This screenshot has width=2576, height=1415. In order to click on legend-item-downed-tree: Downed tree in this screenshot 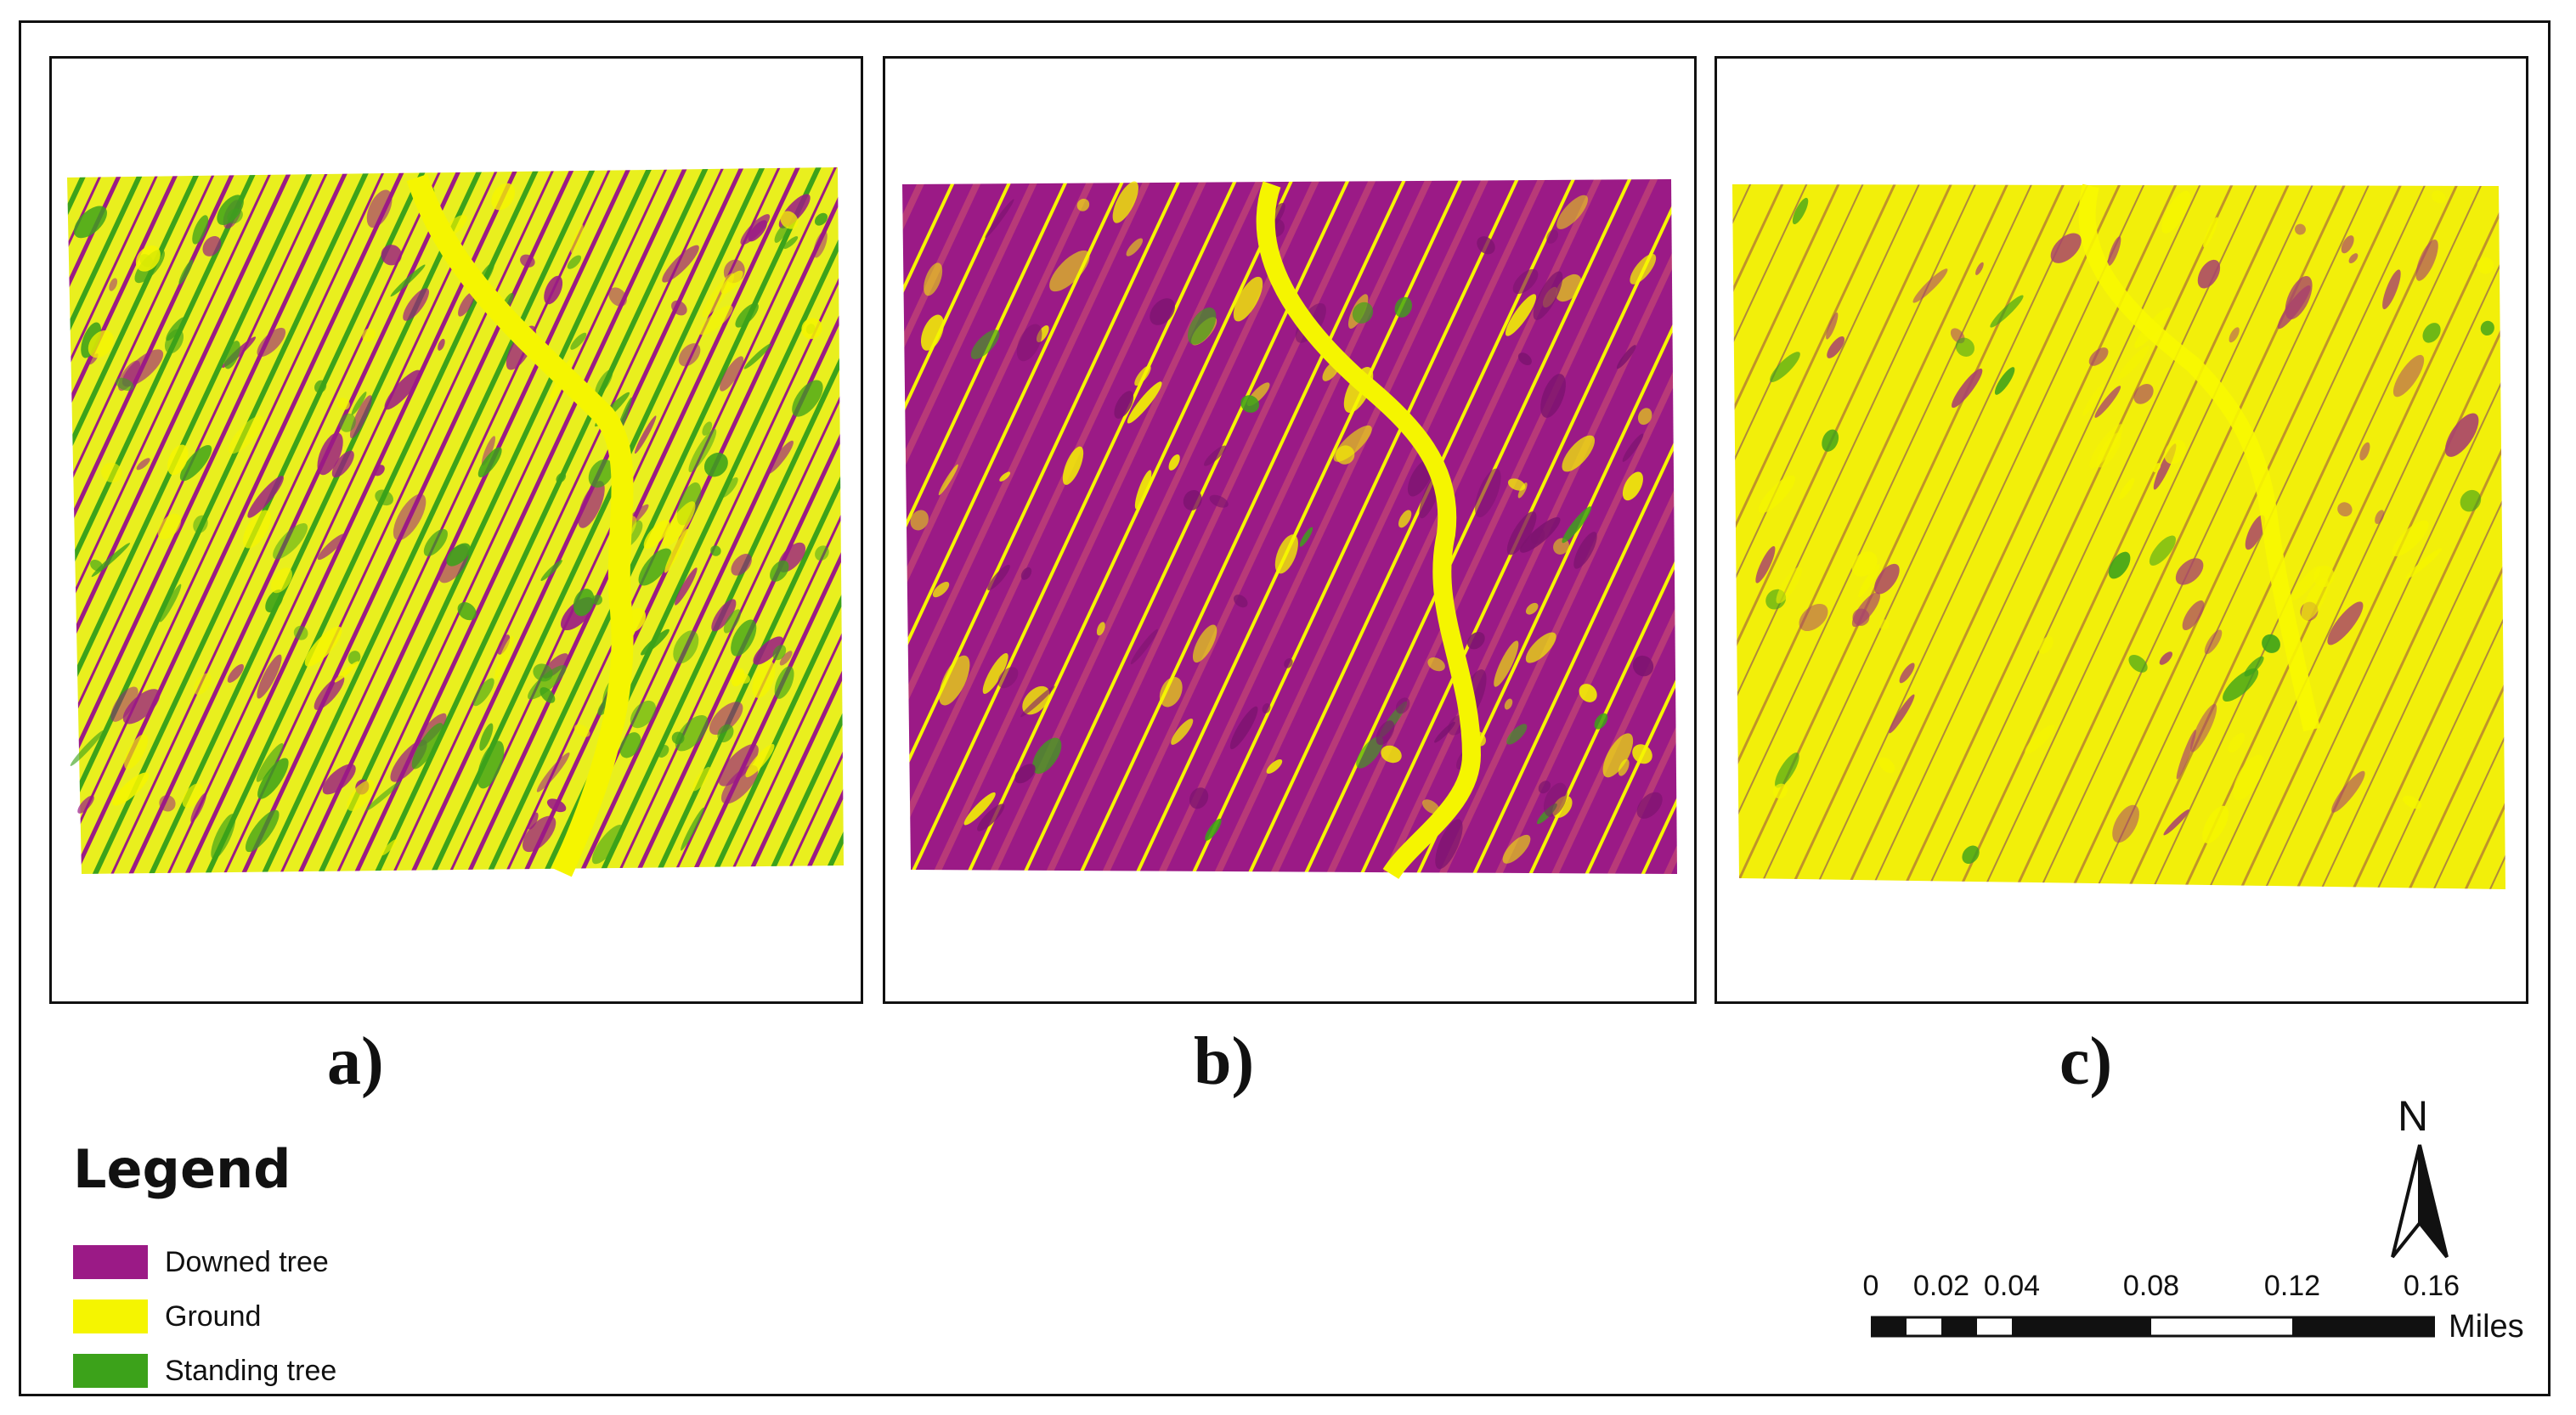, I will do `click(201, 1262)`.